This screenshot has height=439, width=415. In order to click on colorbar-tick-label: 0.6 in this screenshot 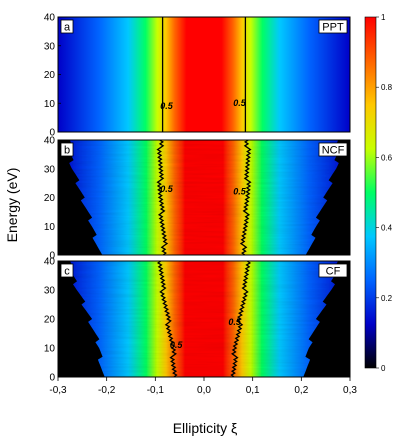, I will do `click(387, 157)`.